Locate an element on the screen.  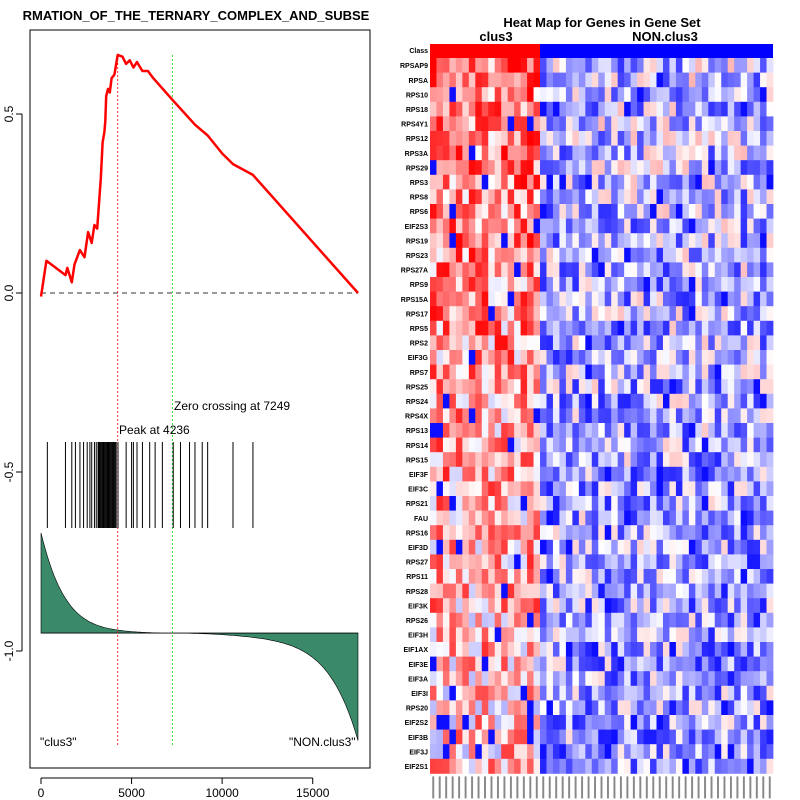
y-tick-label: -0.5 is located at coordinates (9, 471).